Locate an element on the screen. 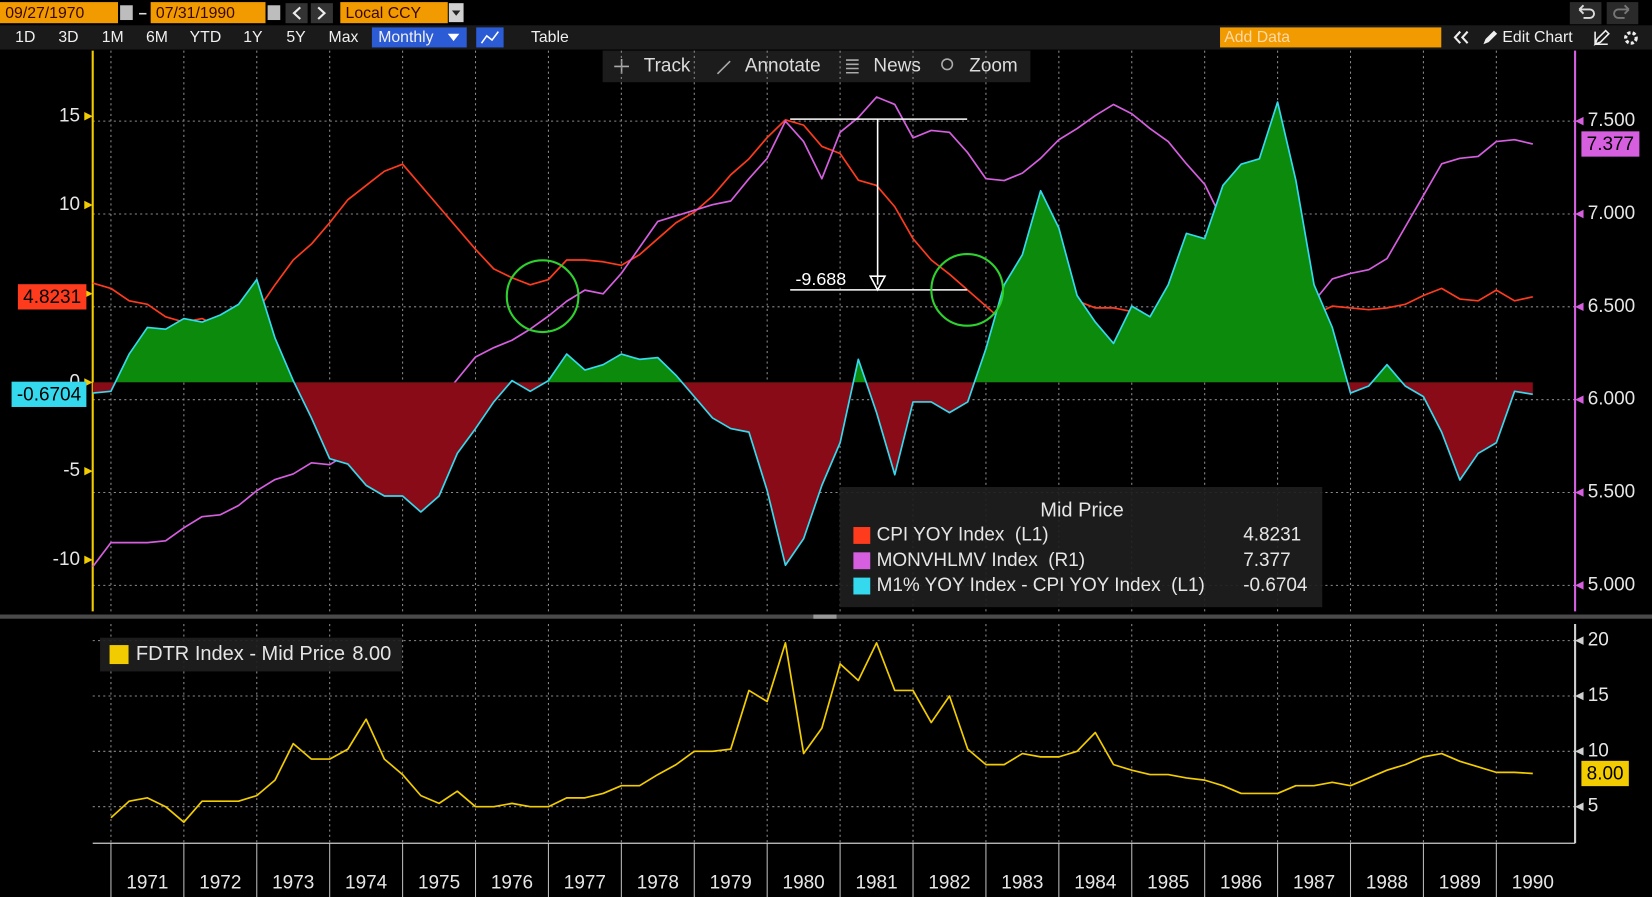  end-date: 07/31/1990 is located at coordinates (195, 13).